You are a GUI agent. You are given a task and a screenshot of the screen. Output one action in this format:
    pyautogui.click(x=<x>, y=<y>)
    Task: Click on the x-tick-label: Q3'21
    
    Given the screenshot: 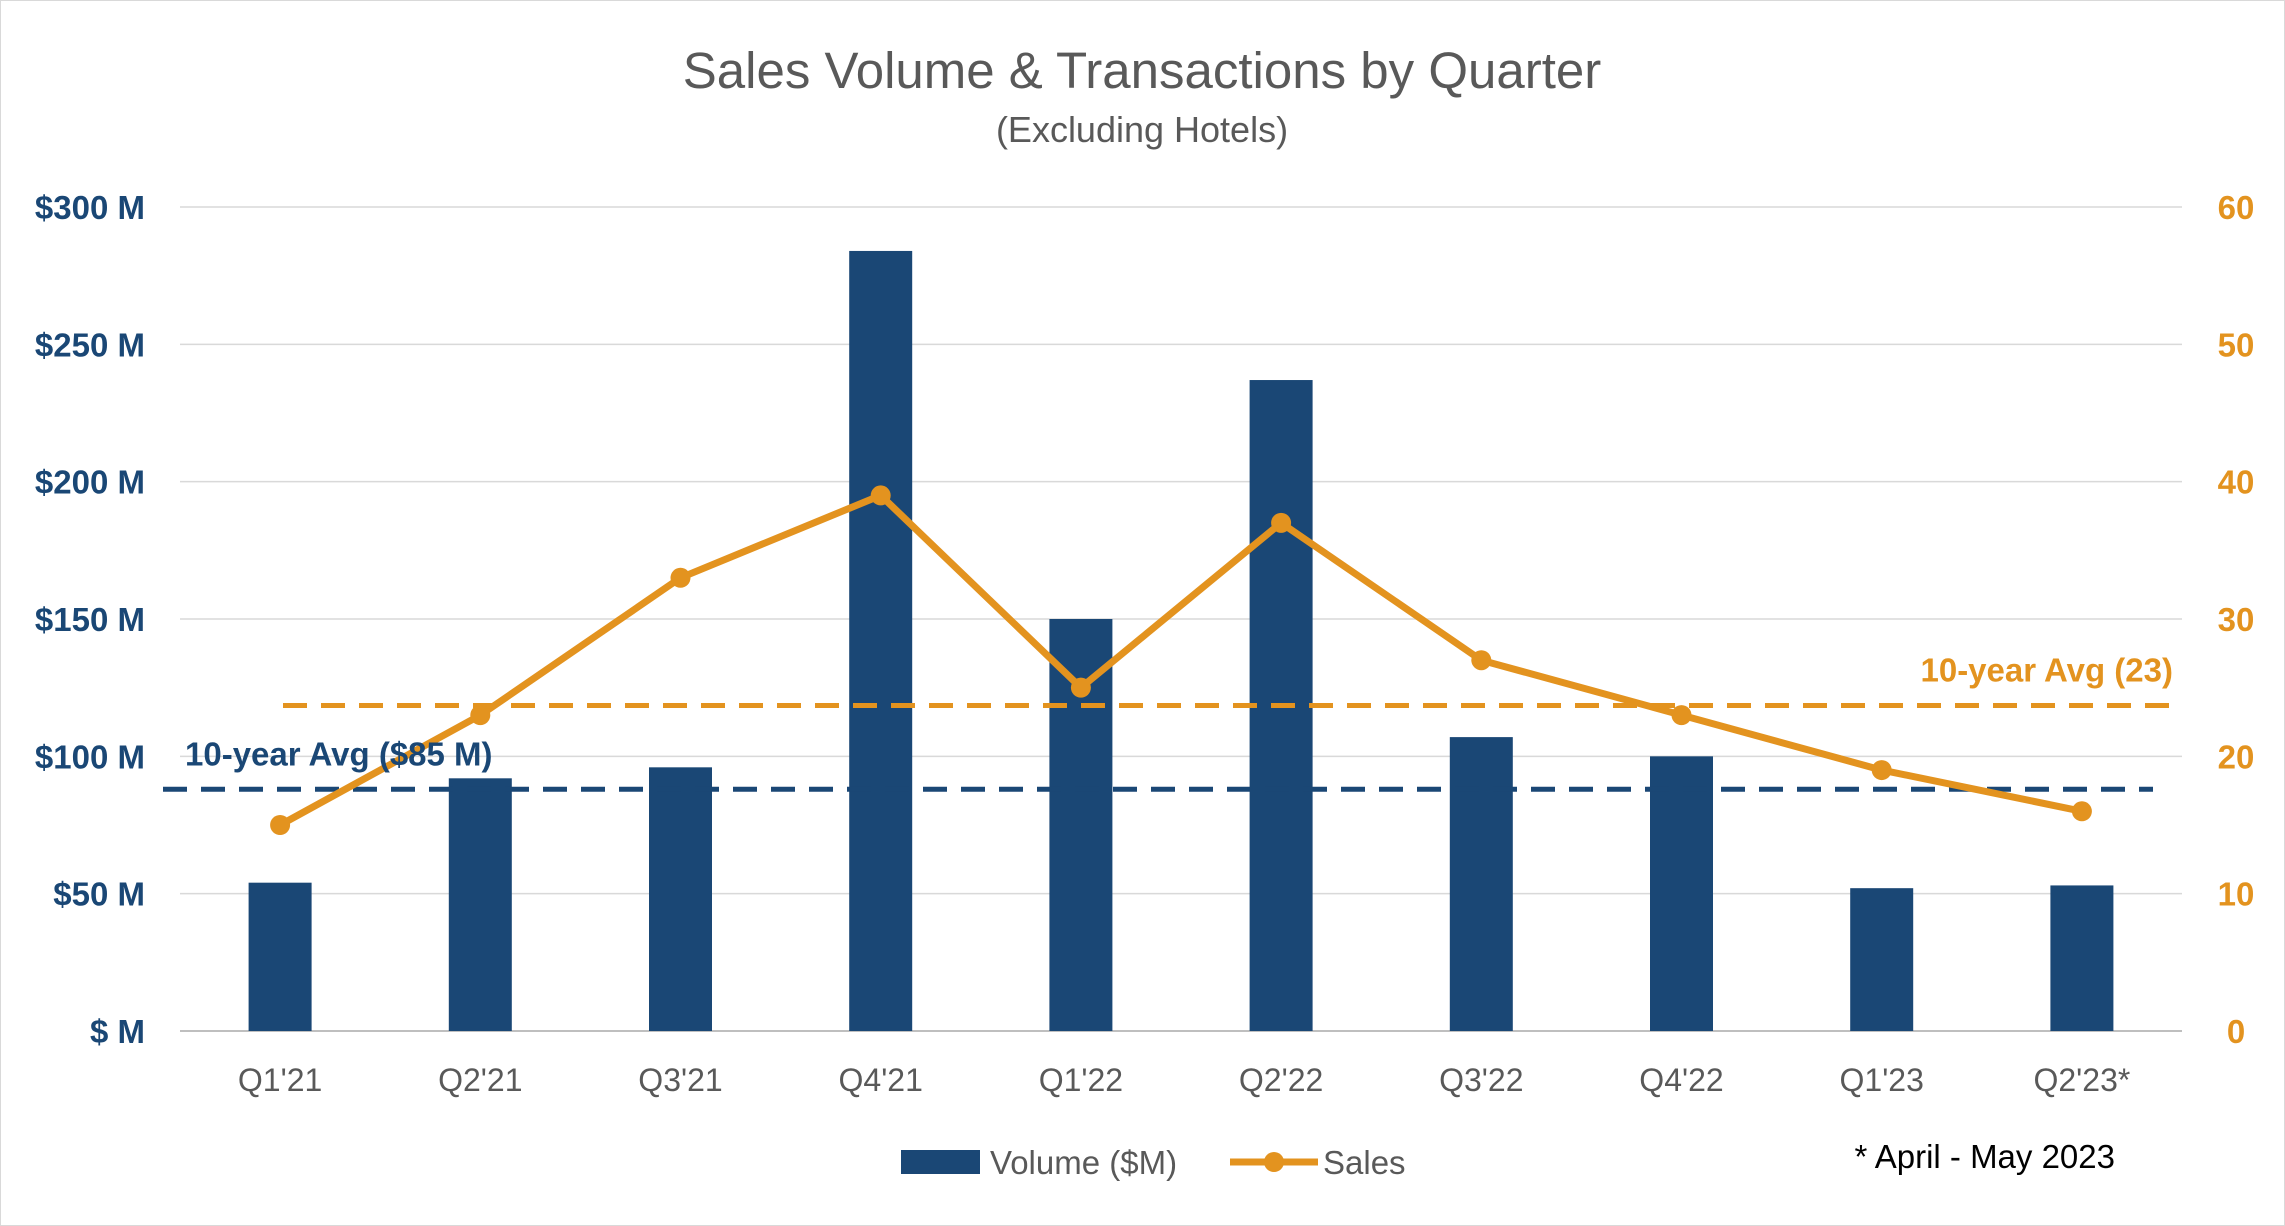 What is the action you would take?
    pyautogui.click(x=680, y=1080)
    